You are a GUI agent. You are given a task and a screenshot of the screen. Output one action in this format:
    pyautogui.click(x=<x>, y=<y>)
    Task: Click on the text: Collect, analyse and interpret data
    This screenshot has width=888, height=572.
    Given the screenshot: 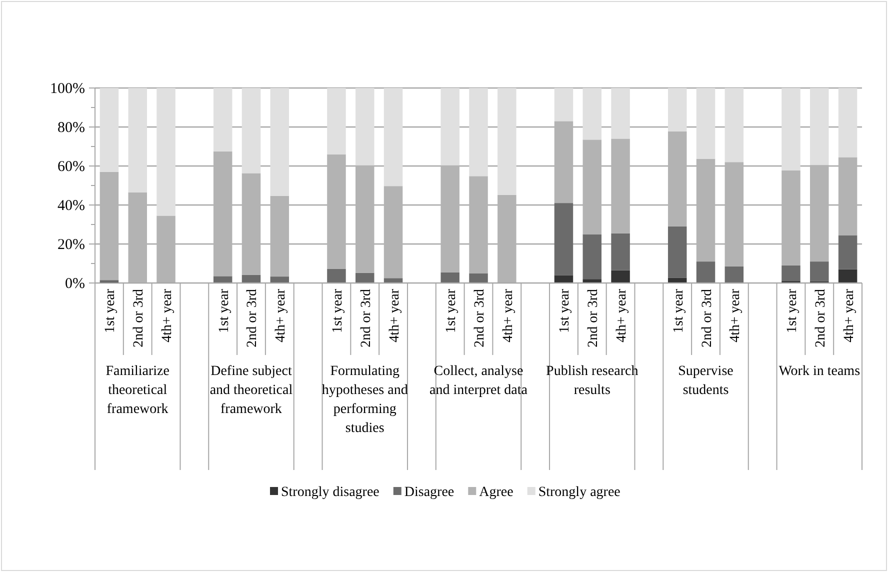 What is the action you would take?
    pyautogui.click(x=479, y=381)
    